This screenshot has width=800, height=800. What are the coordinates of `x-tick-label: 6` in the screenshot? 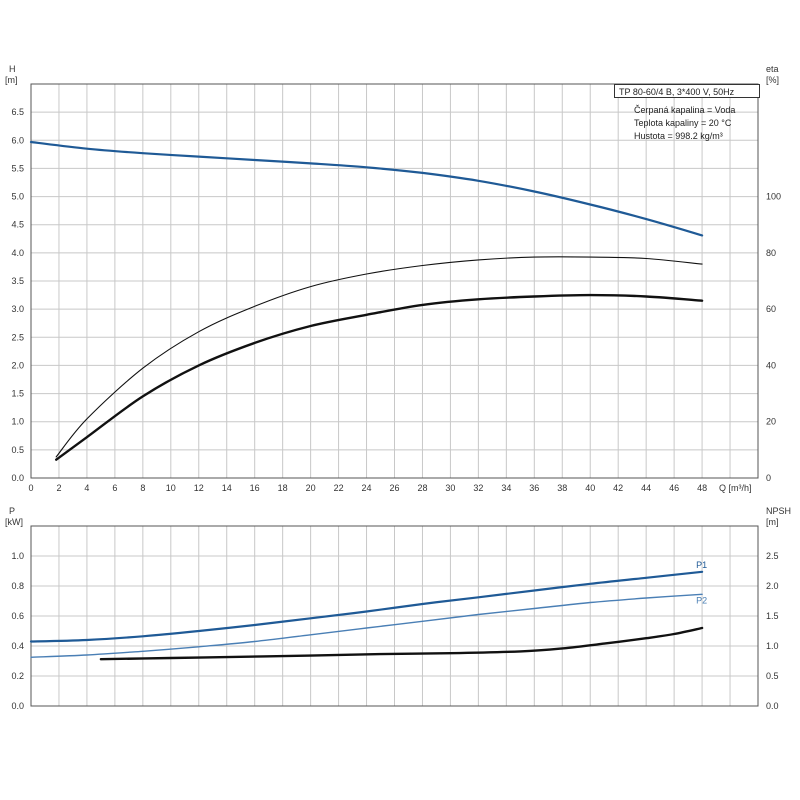 It's located at (114, 488).